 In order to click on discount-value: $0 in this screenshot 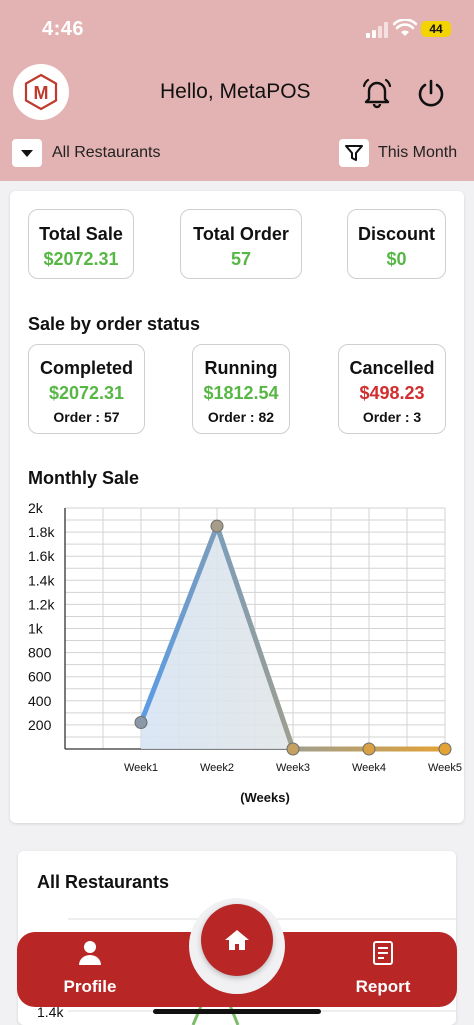, I will do `click(396, 259)`.